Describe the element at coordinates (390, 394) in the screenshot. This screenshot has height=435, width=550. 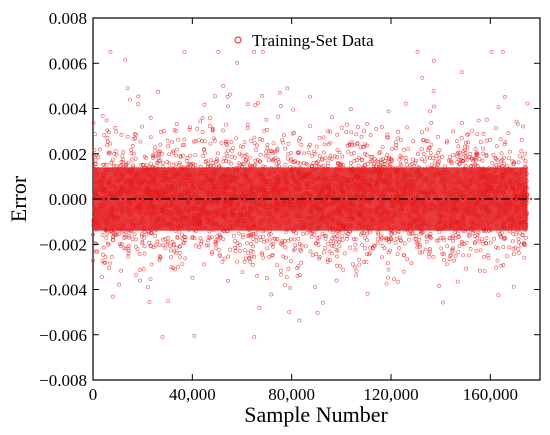
I see `x-tick-label: 120,000` at that location.